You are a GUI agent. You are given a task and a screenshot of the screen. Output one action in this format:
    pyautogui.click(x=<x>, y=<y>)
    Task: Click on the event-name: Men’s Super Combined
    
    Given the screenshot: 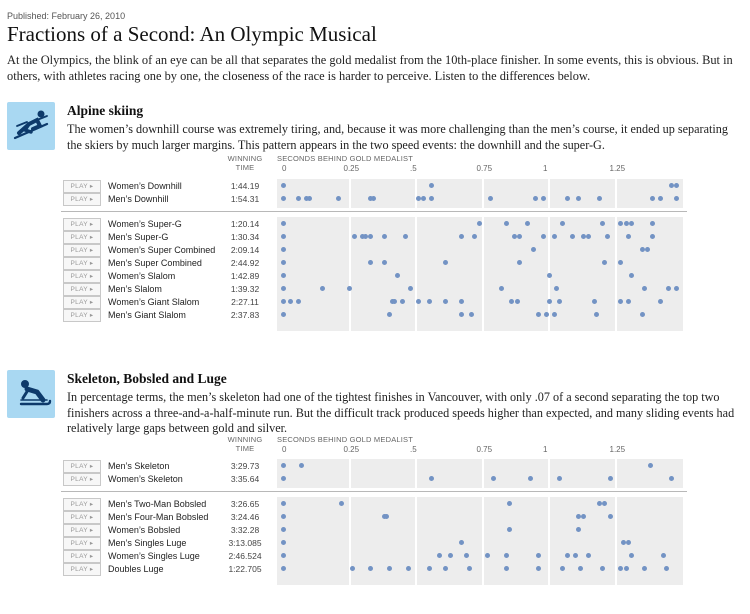 What is the action you would take?
    pyautogui.click(x=155, y=263)
    